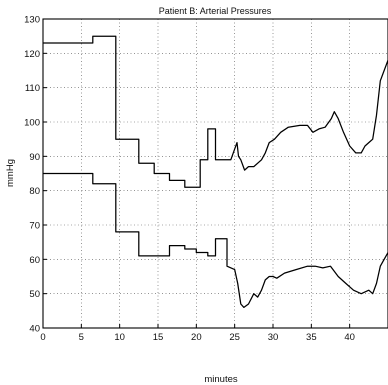 The width and height of the screenshot is (388, 385). I want to click on x-axis-label: minutes, so click(221, 379).